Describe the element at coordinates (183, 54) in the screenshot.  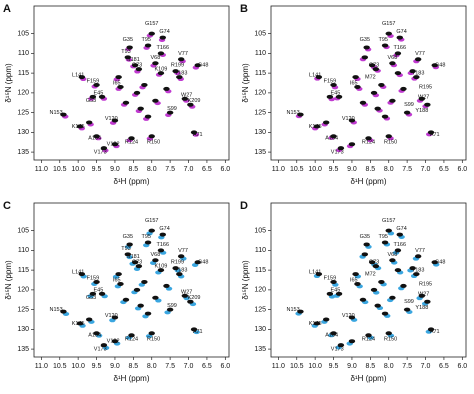
I see `peak-label: V77` at that location.